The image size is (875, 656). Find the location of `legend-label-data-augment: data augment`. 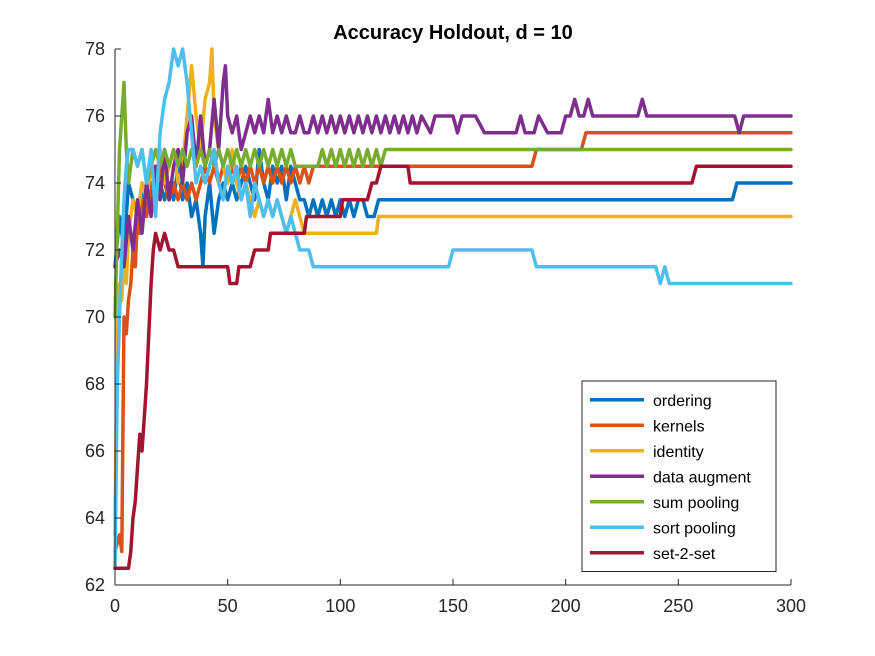

legend-label-data-augment: data augment is located at coordinates (702, 477).